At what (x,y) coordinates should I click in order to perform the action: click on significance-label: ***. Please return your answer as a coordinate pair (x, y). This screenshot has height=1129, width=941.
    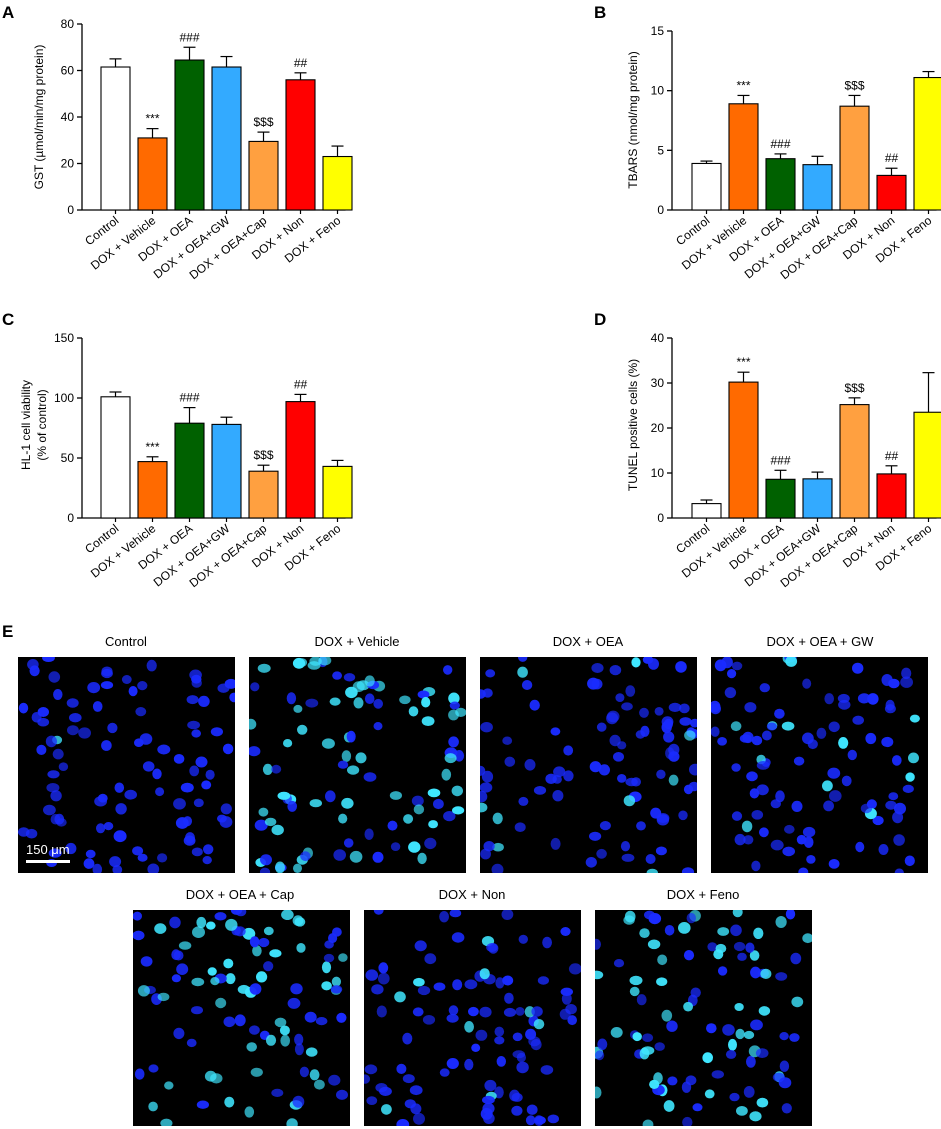
    Looking at the image, I should click on (743, 85).